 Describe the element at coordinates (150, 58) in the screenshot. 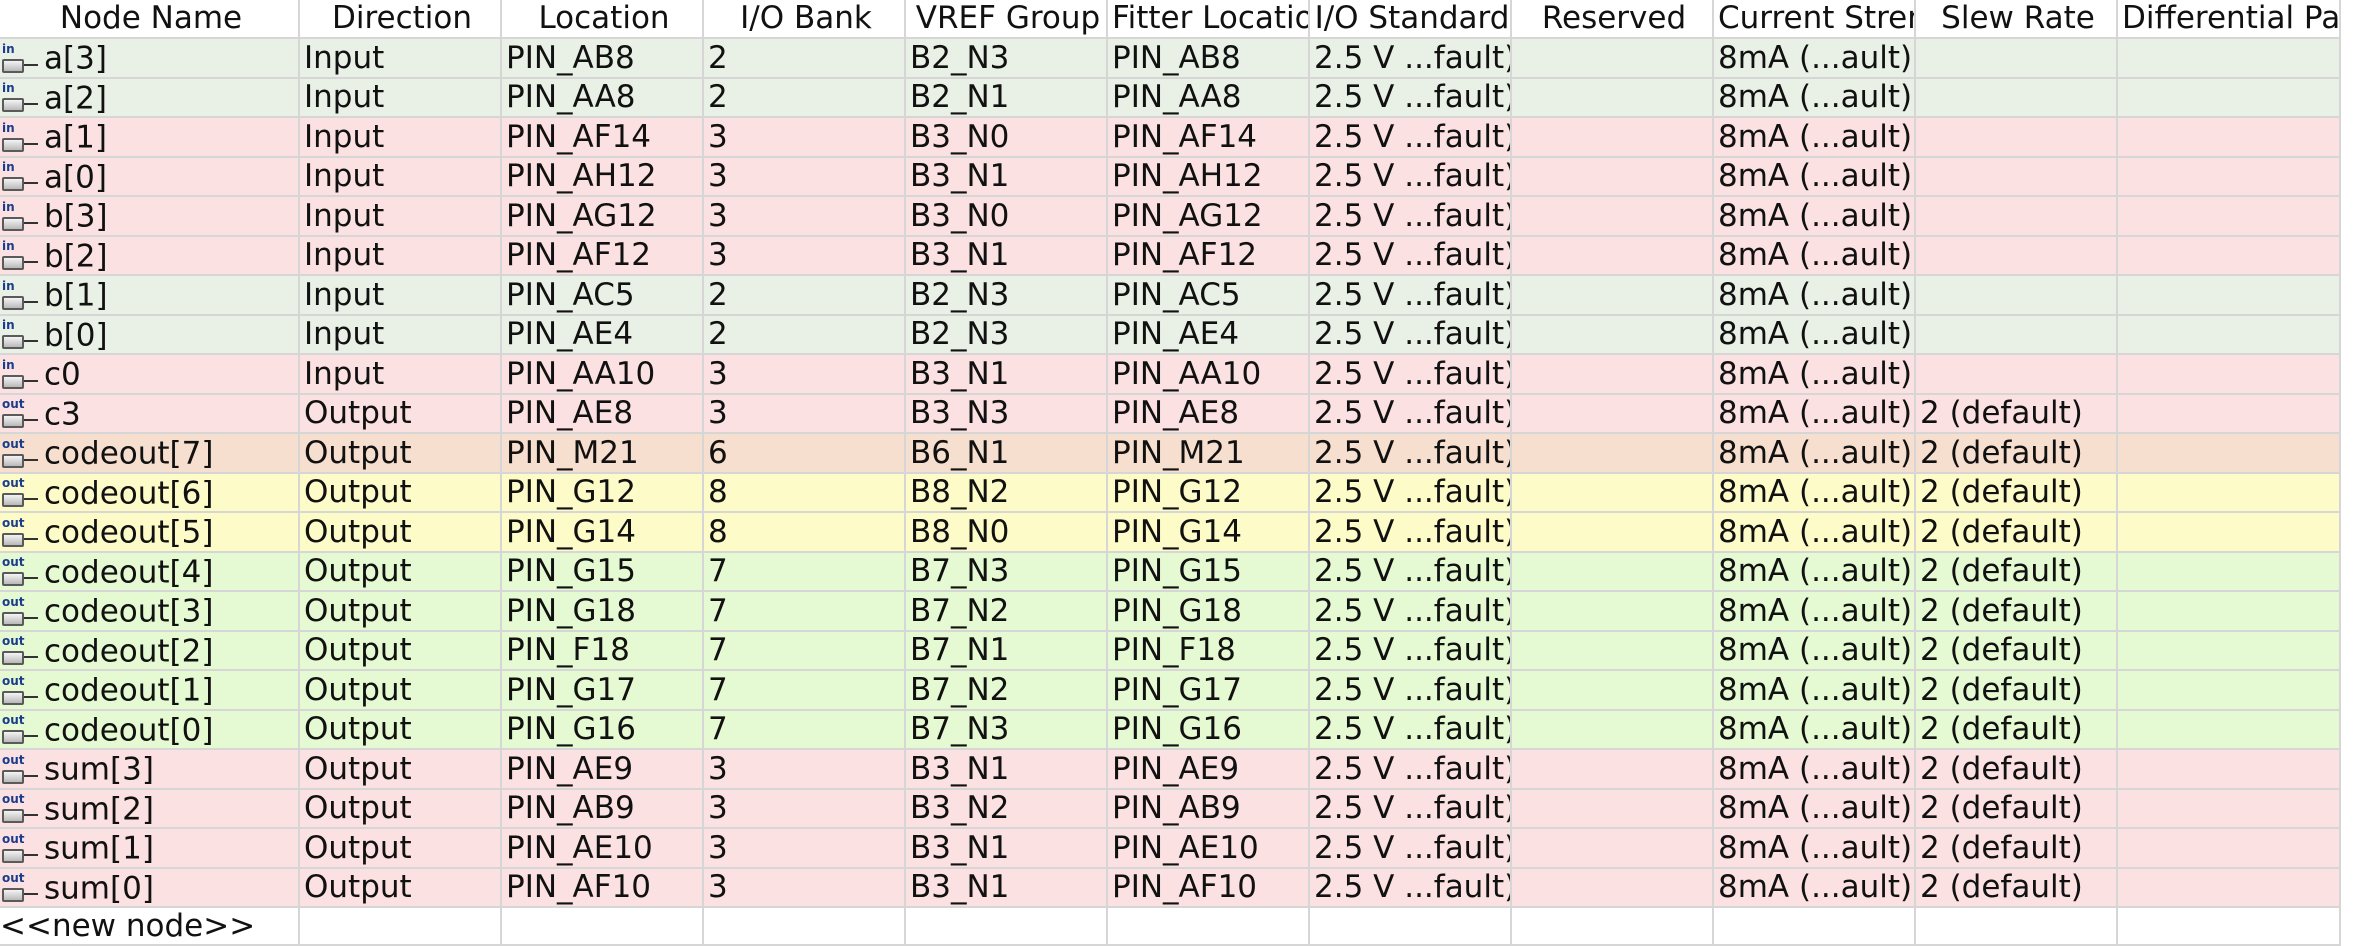

I see `node-name-cell: in a[3]` at that location.